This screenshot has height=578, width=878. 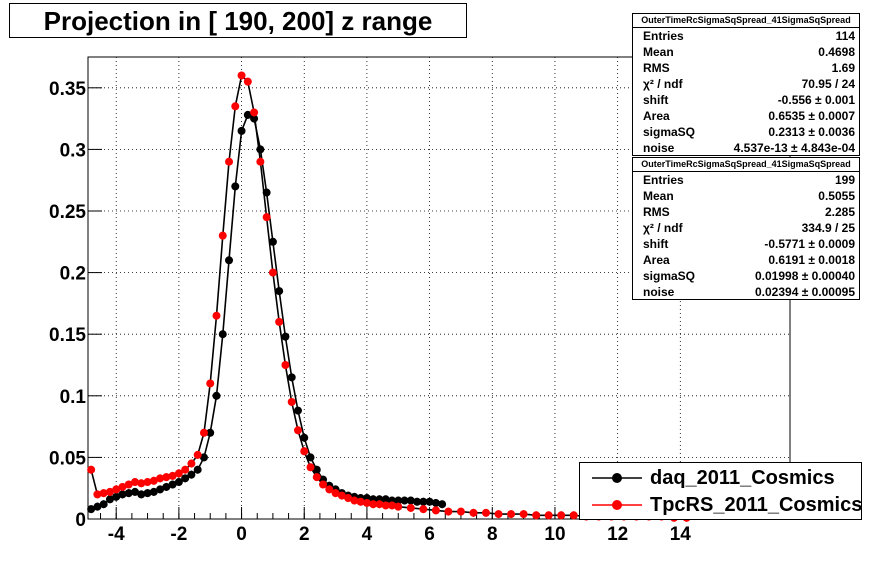 I want to click on stats-row: χ² / ndf 334.9 / 25, so click(x=746, y=228).